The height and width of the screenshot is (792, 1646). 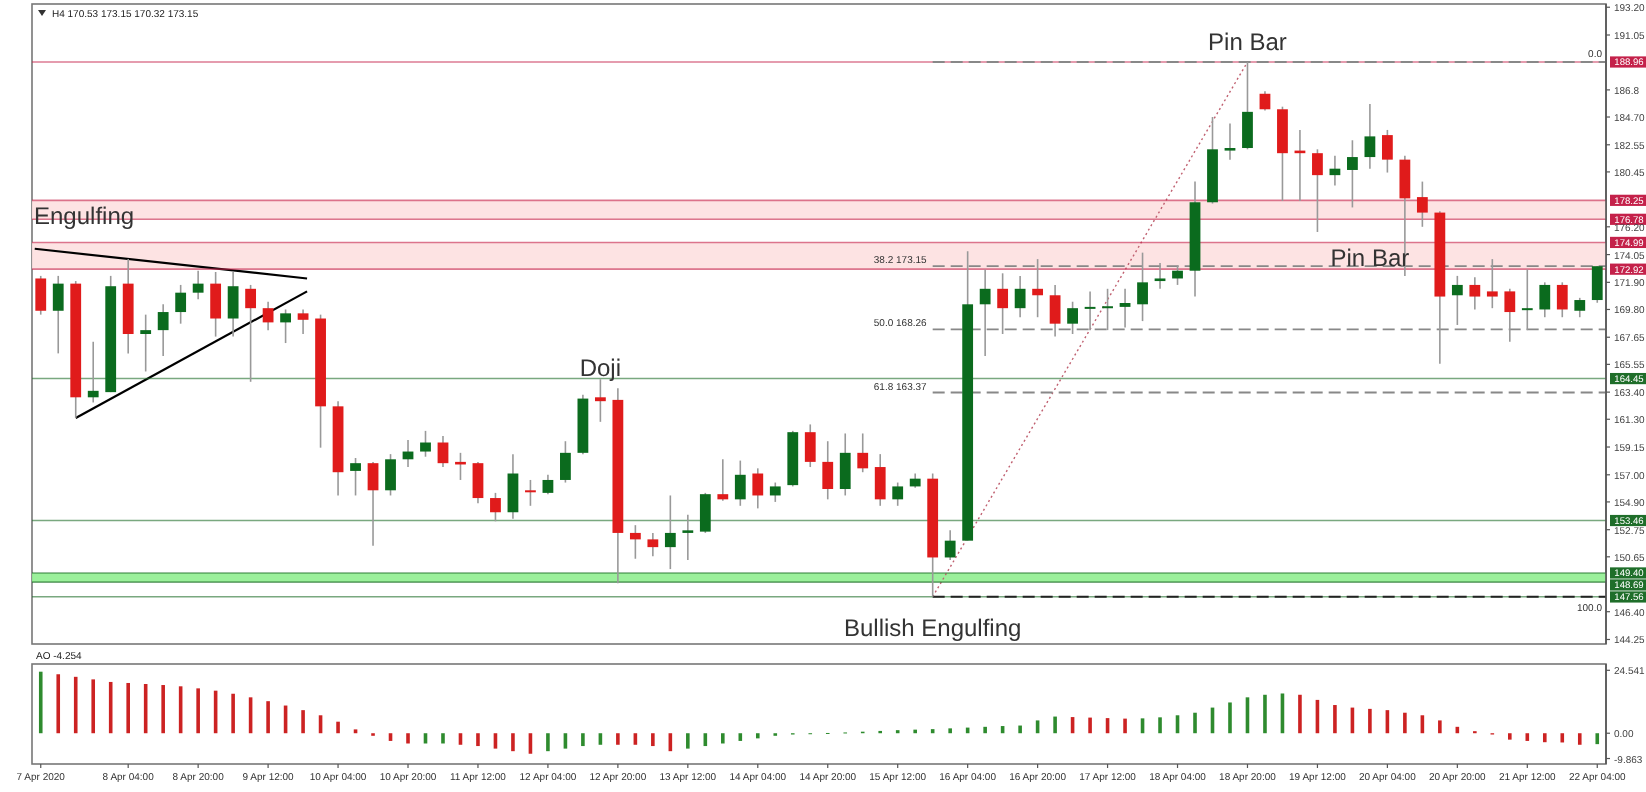 I want to click on annotation: Bullish Engulfing, so click(x=932, y=628).